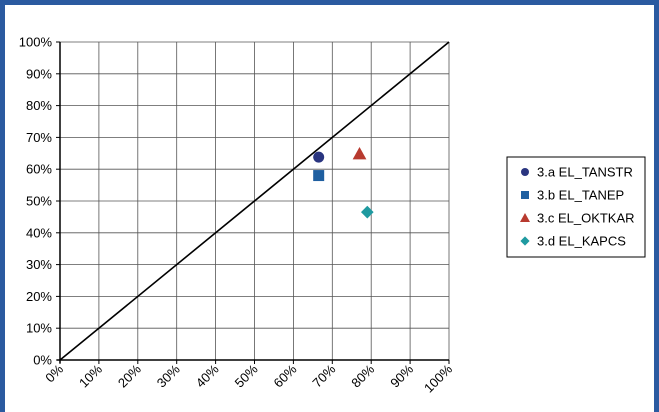 This screenshot has height=412, width=659. What do you see at coordinates (525, 241) in the screenshot?
I see `legend-marker-diamond` at bounding box center [525, 241].